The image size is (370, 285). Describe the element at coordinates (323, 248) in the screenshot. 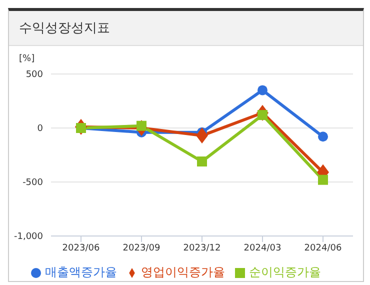

I see `x-tick-label: 2024/06` at that location.